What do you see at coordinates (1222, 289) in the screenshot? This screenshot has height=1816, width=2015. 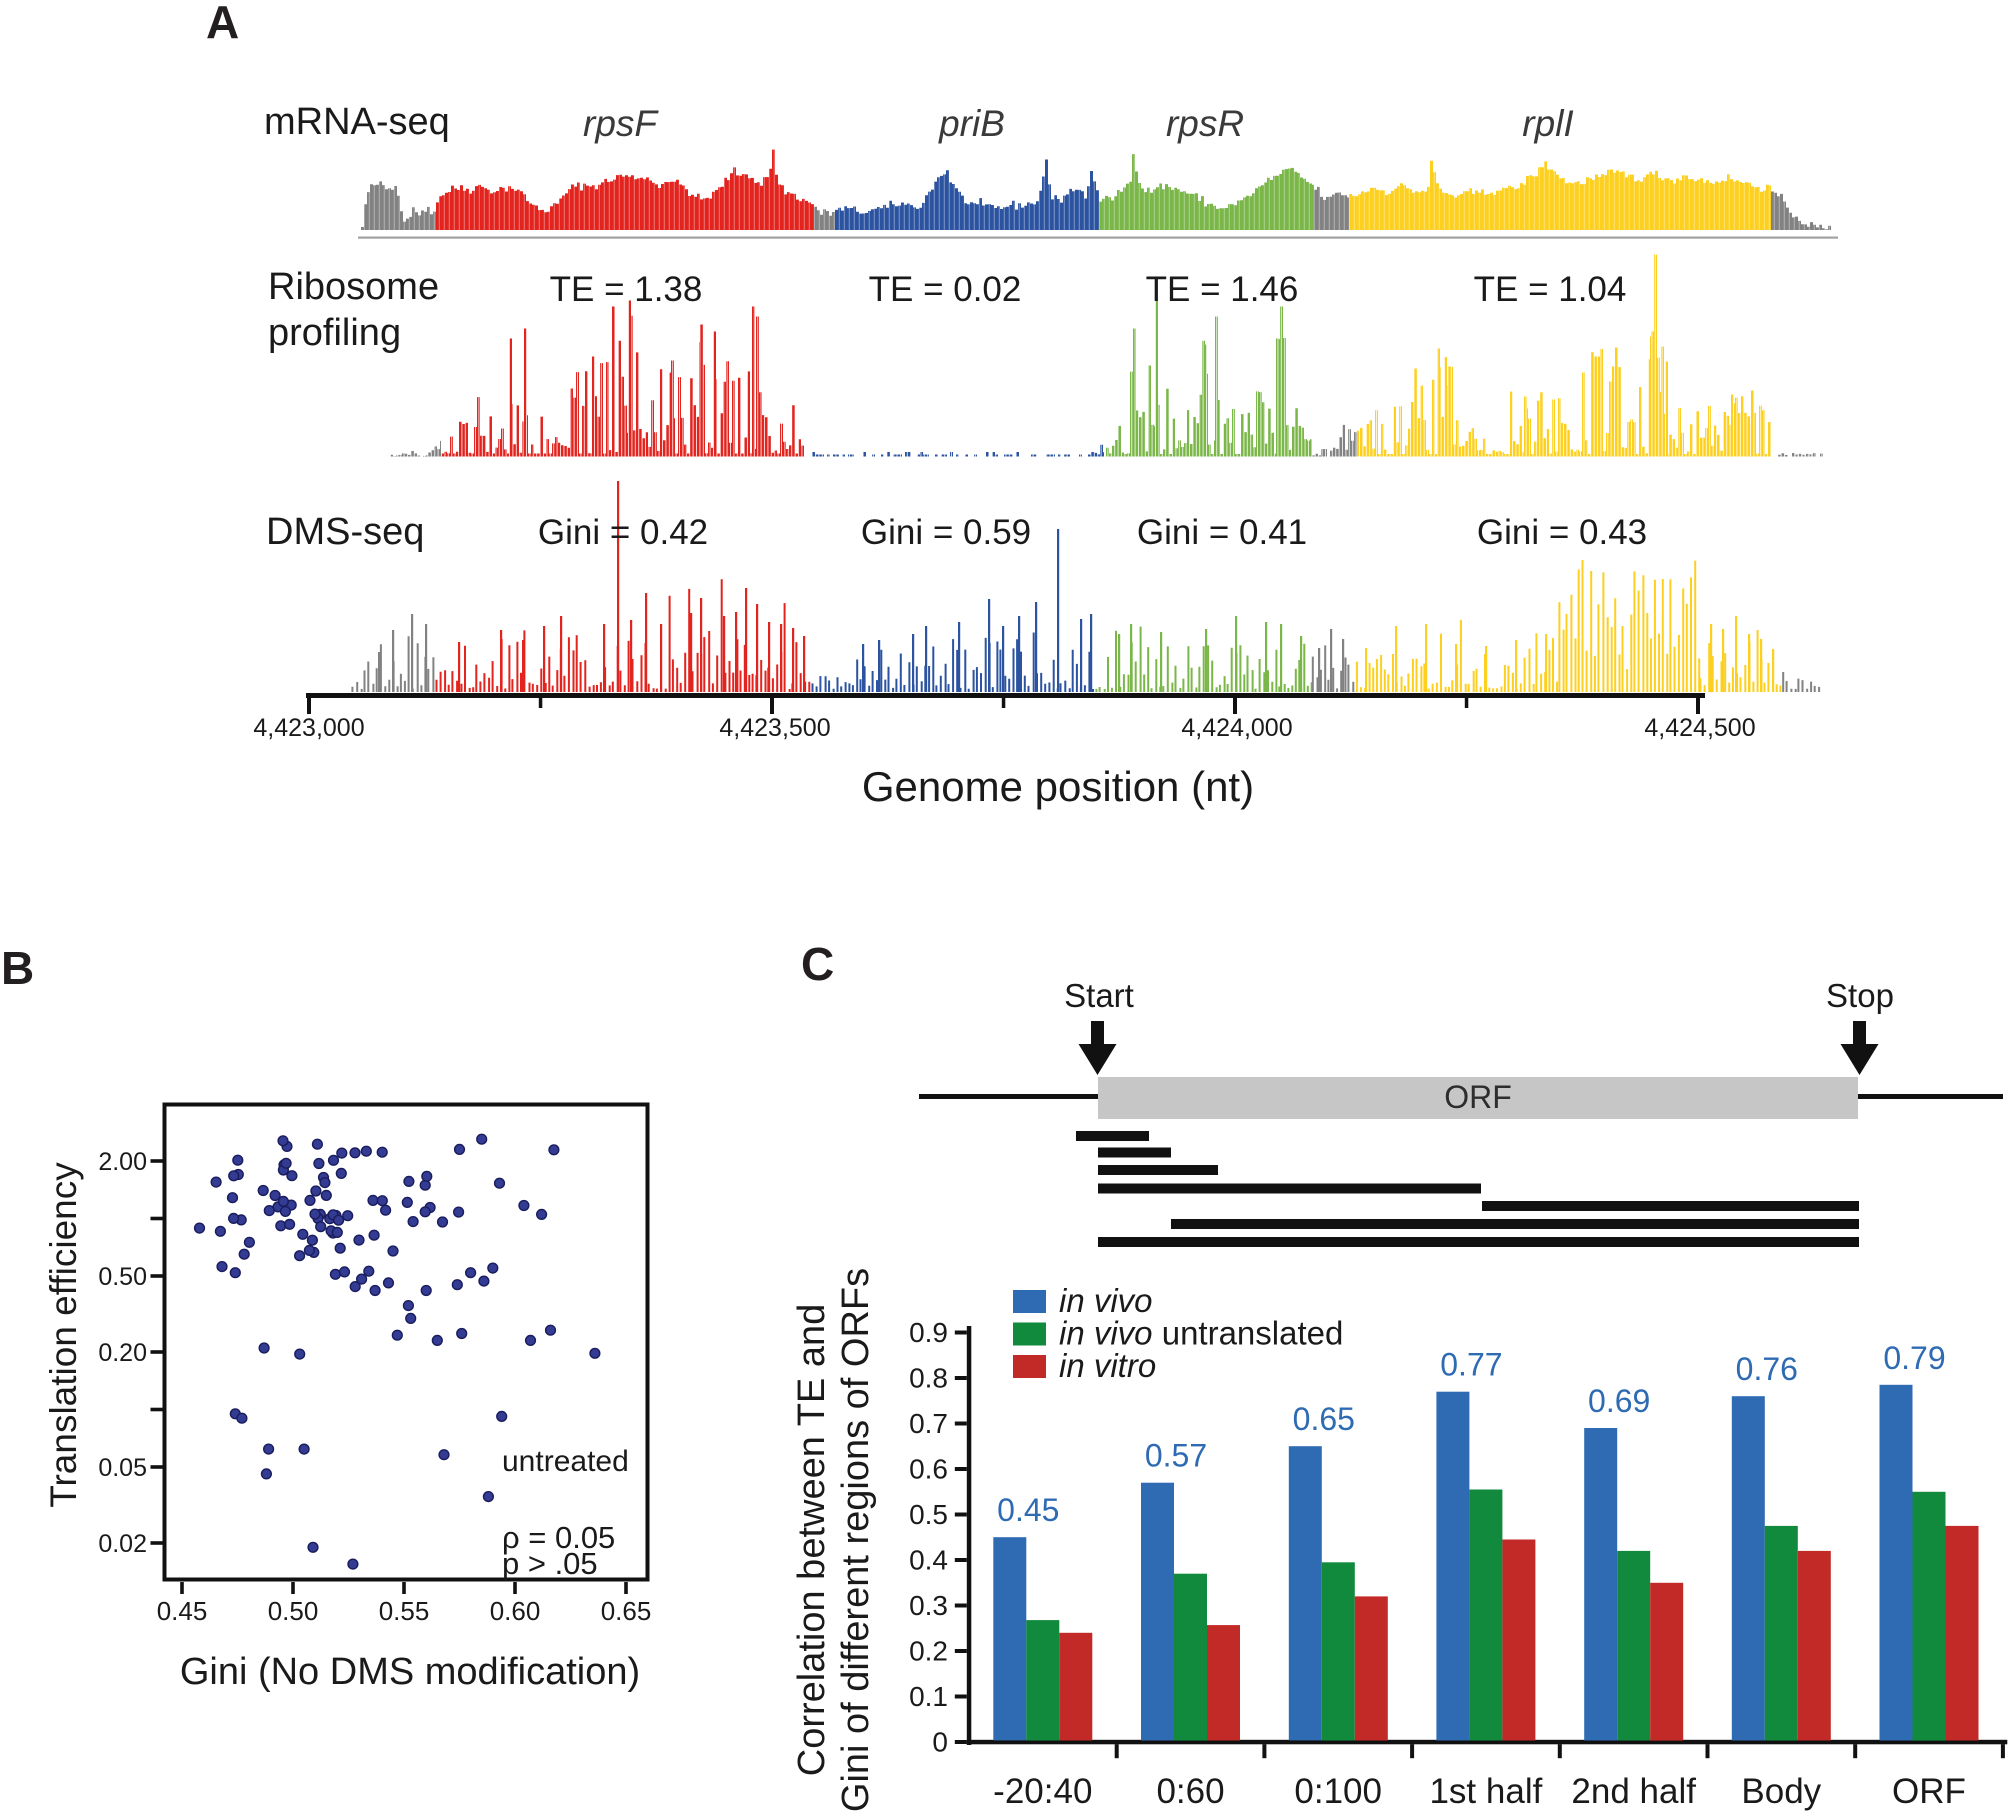 I see `svg-text: TE = 1.46` at bounding box center [1222, 289].